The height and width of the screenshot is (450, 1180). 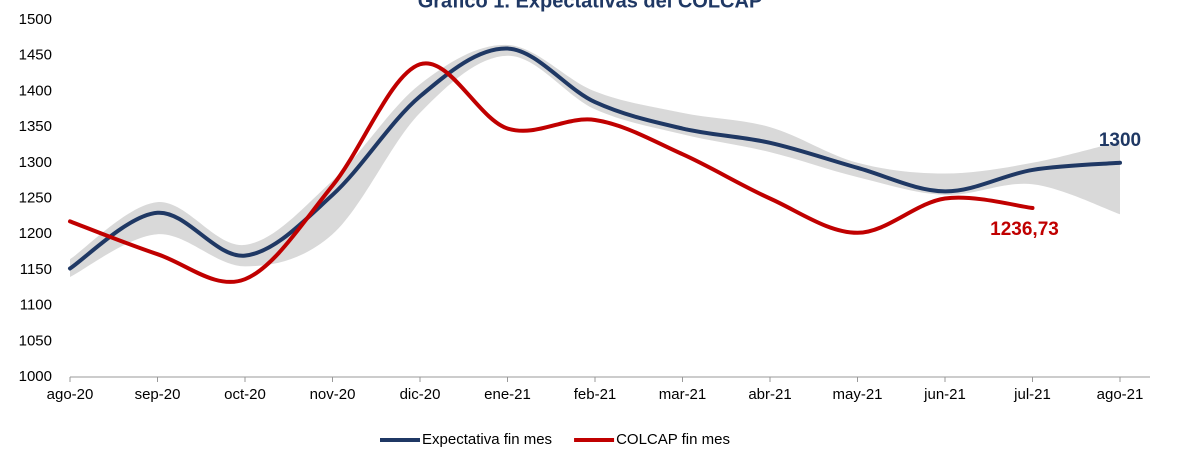 What do you see at coordinates (35, 340) in the screenshot?
I see `y-tick-label: 1050` at bounding box center [35, 340].